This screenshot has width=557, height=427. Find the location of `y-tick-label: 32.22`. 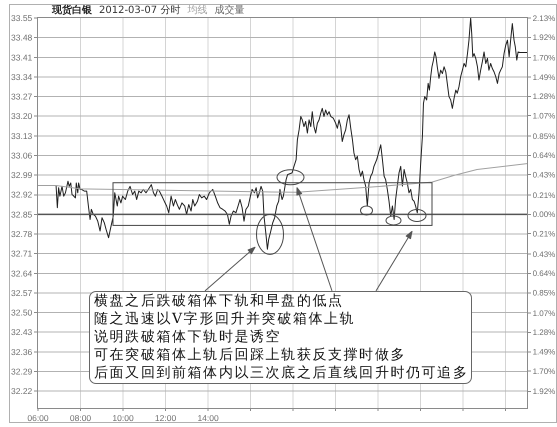

y-tick-label: 32.22 is located at coordinates (22, 391).